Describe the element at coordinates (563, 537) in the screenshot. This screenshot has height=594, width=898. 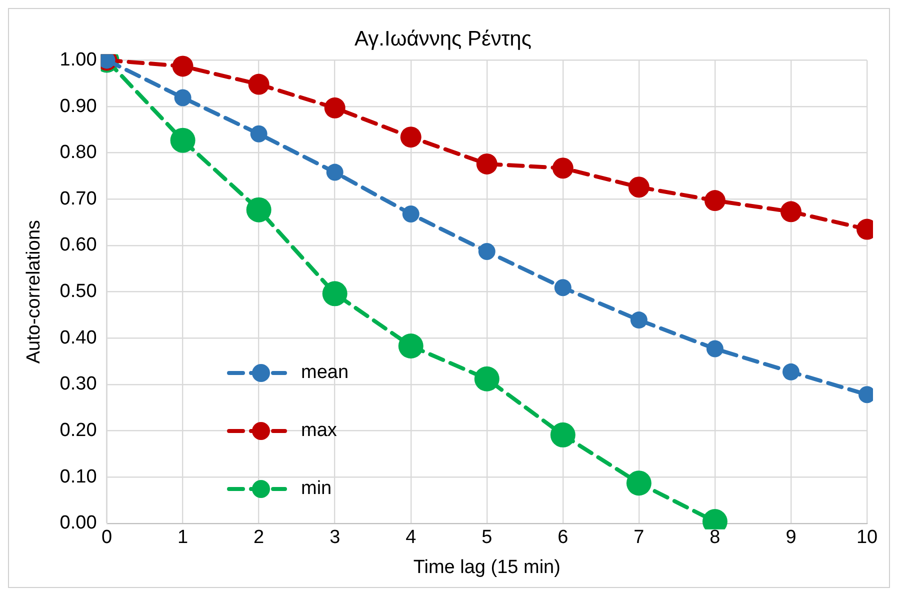
I see `x-tick-label: 6` at that location.